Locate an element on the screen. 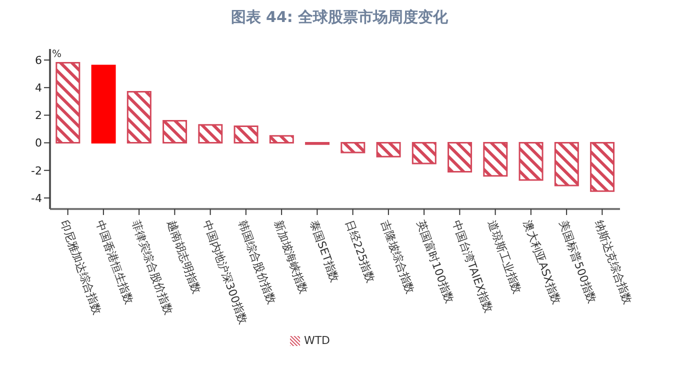  legend-label: WTD is located at coordinates (317, 340).